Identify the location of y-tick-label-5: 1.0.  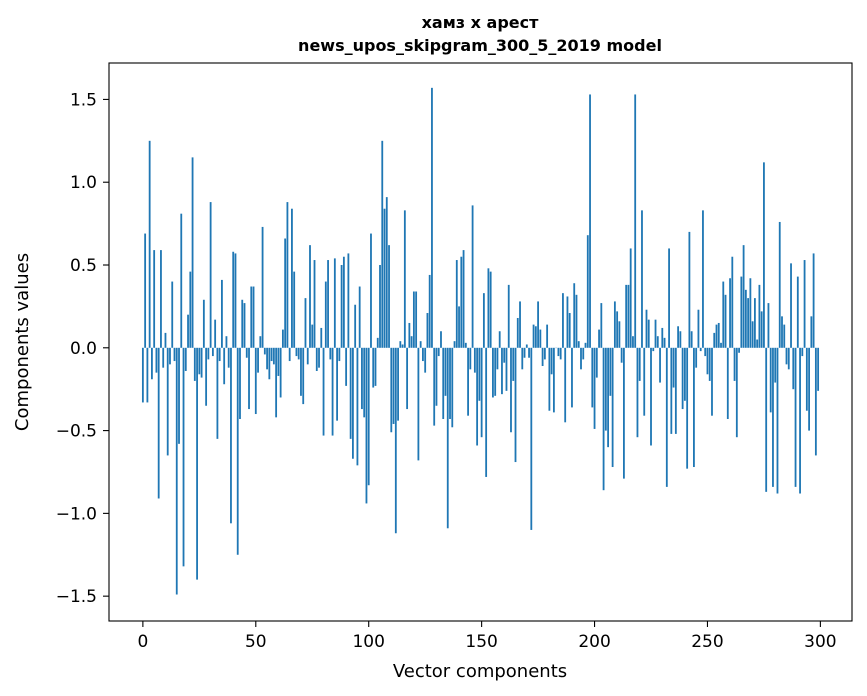
(83, 183).